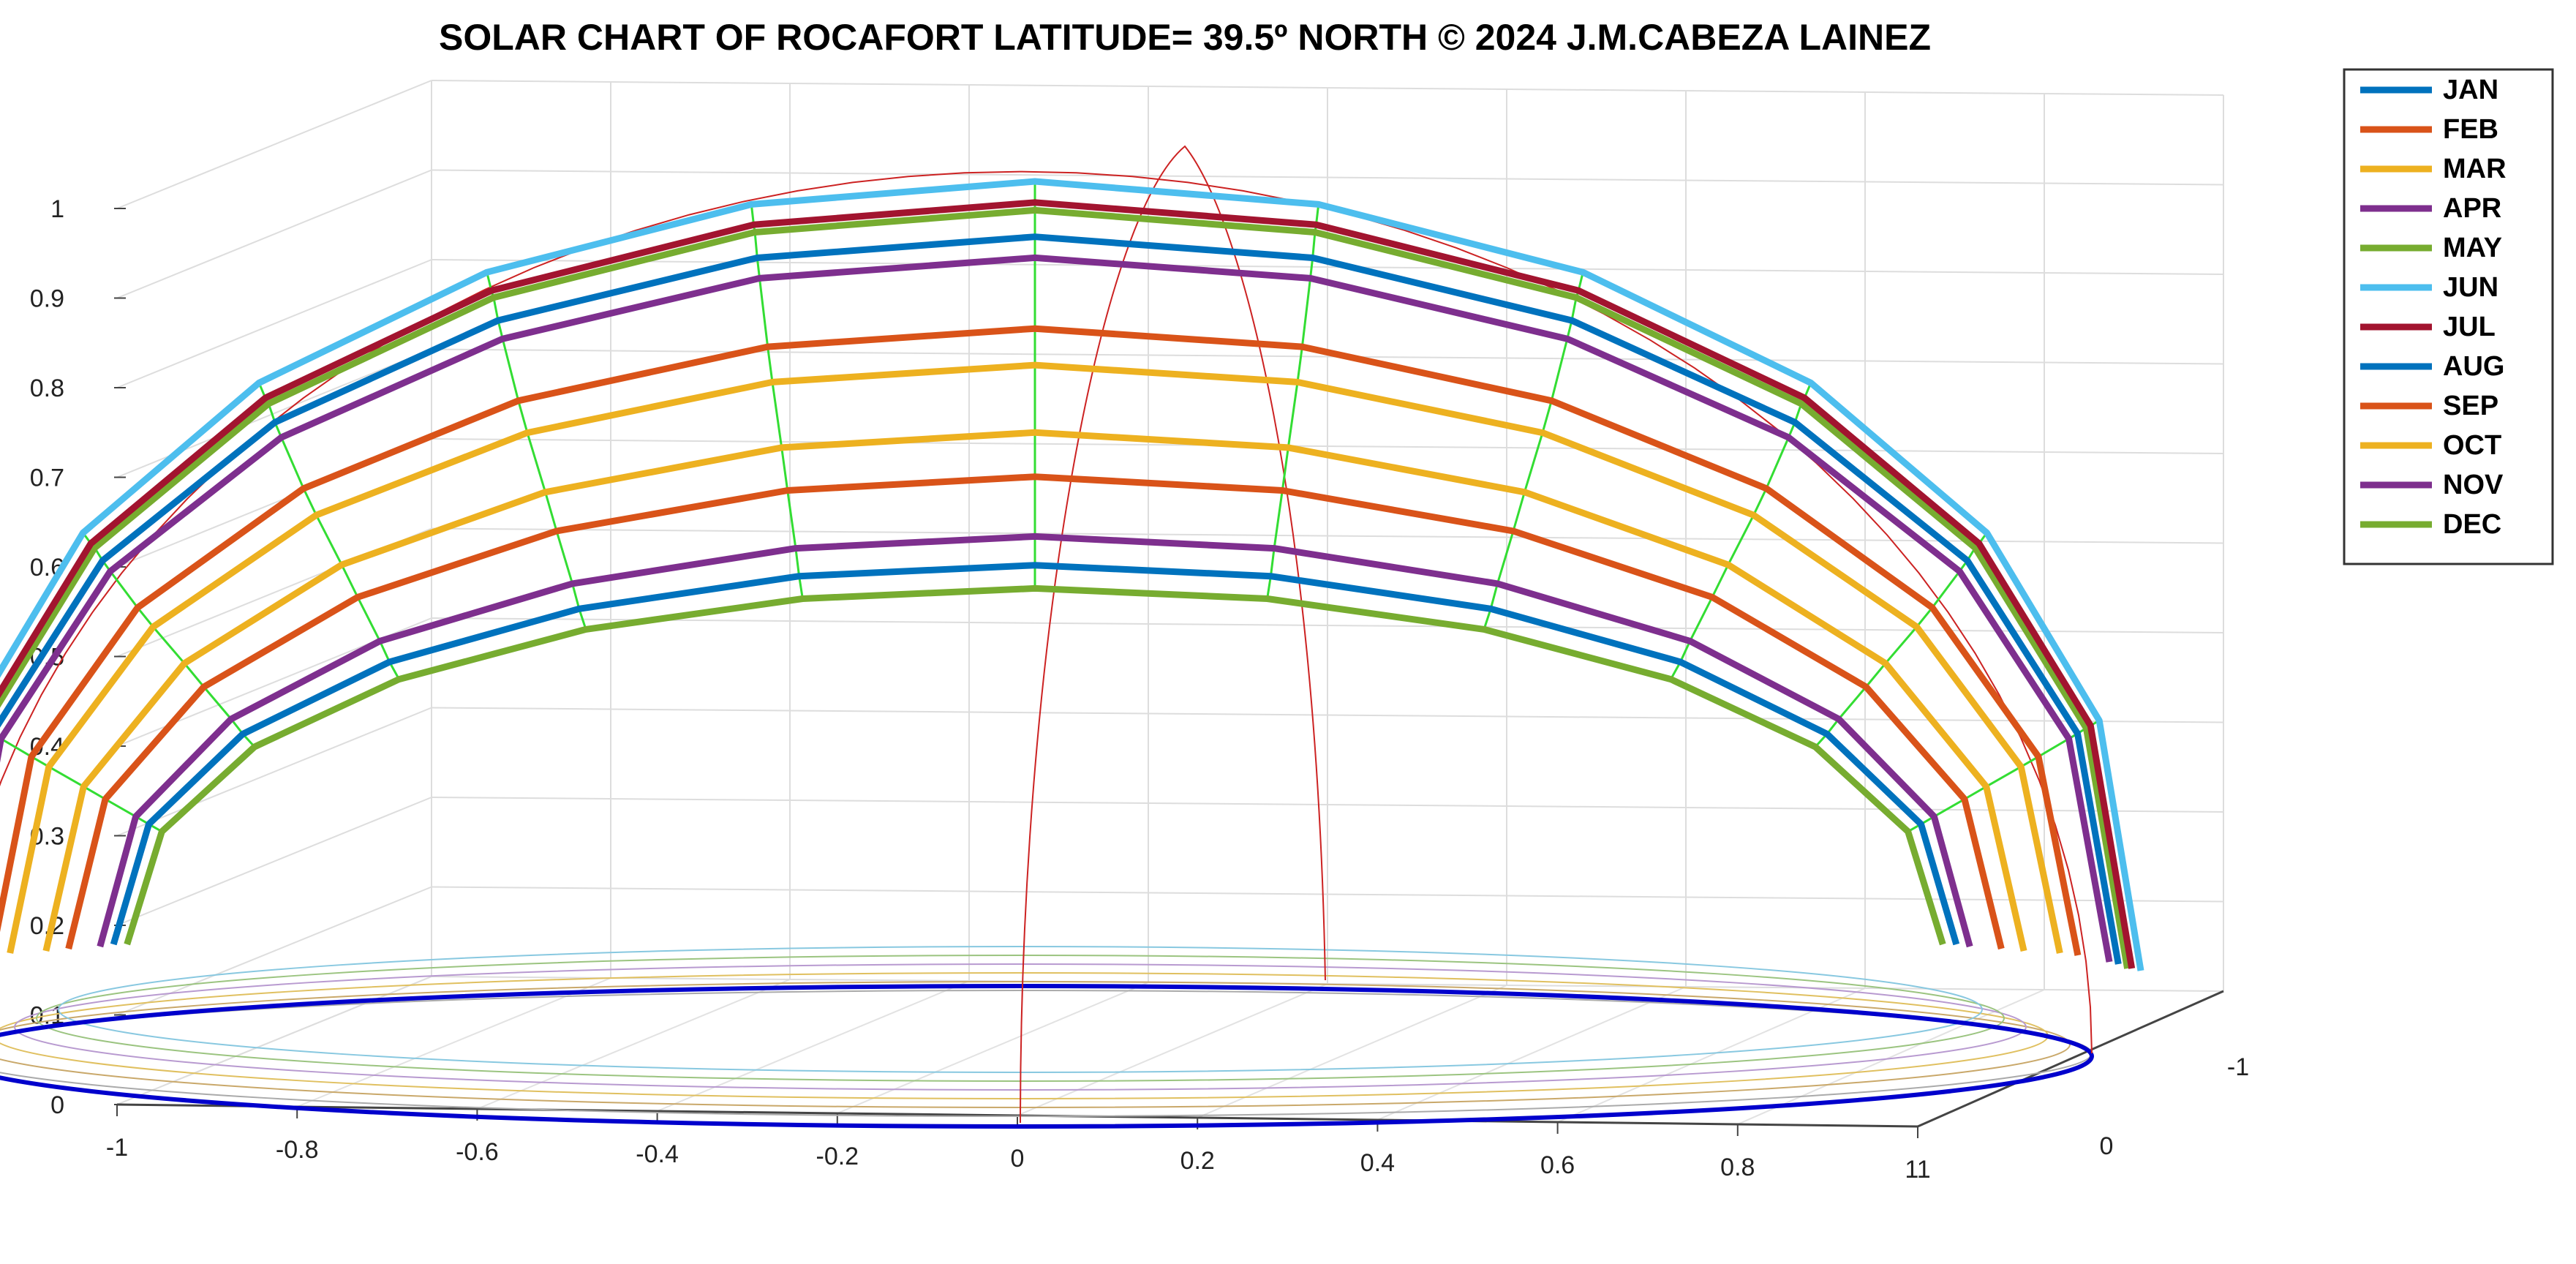 The height and width of the screenshot is (1264, 2576). I want to click on z-tick-label: 0.9, so click(47, 299).